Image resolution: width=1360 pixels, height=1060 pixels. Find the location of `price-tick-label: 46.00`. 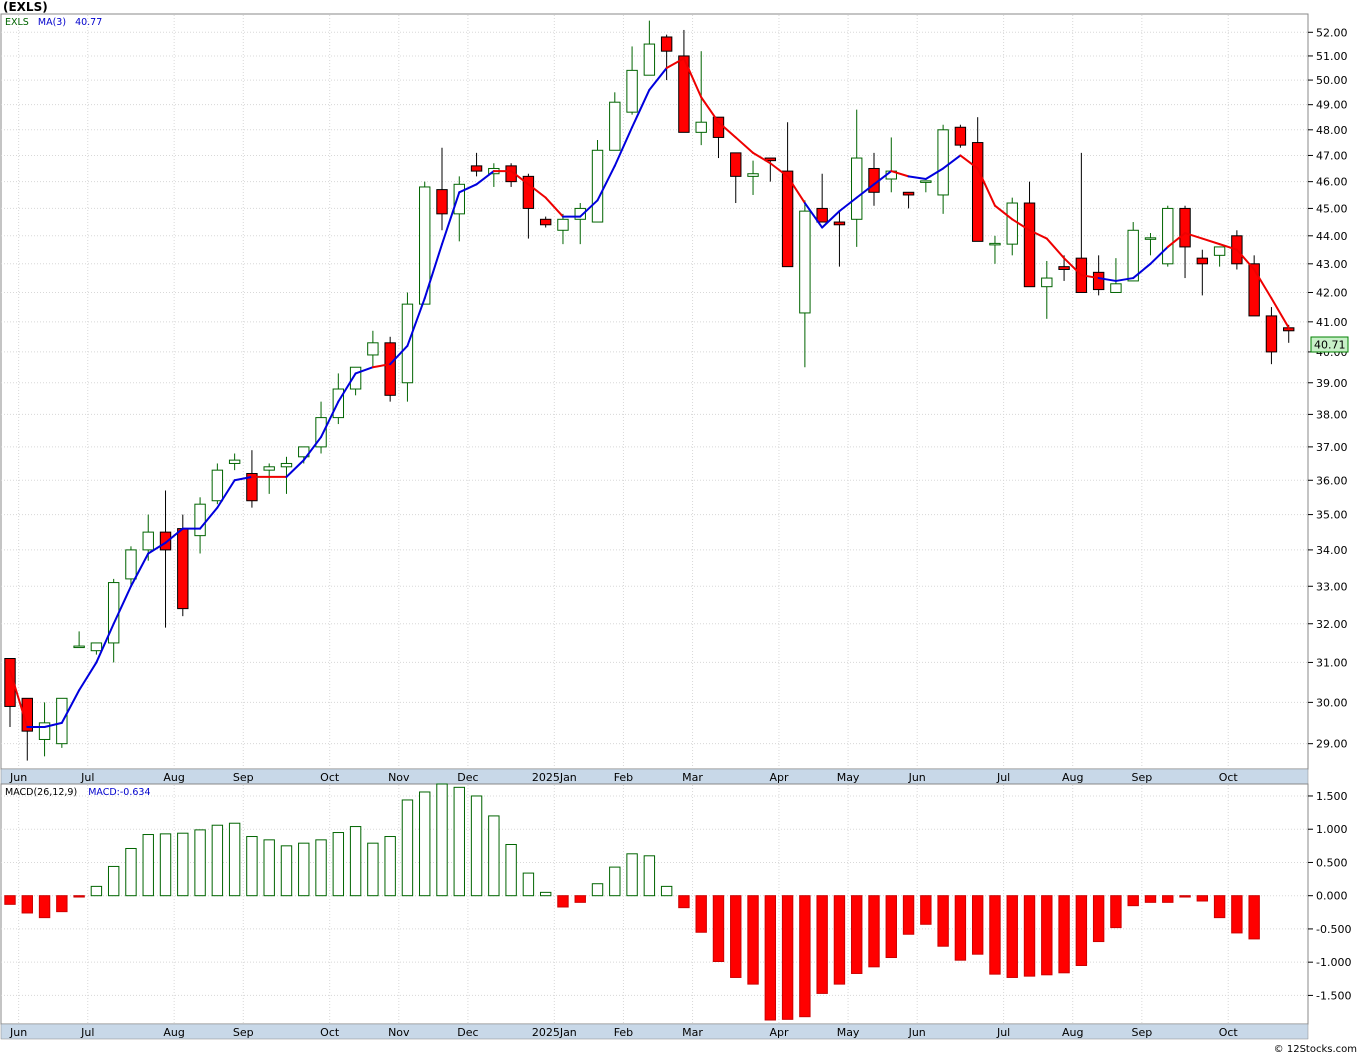

price-tick-label: 46.00 is located at coordinates (1332, 182).